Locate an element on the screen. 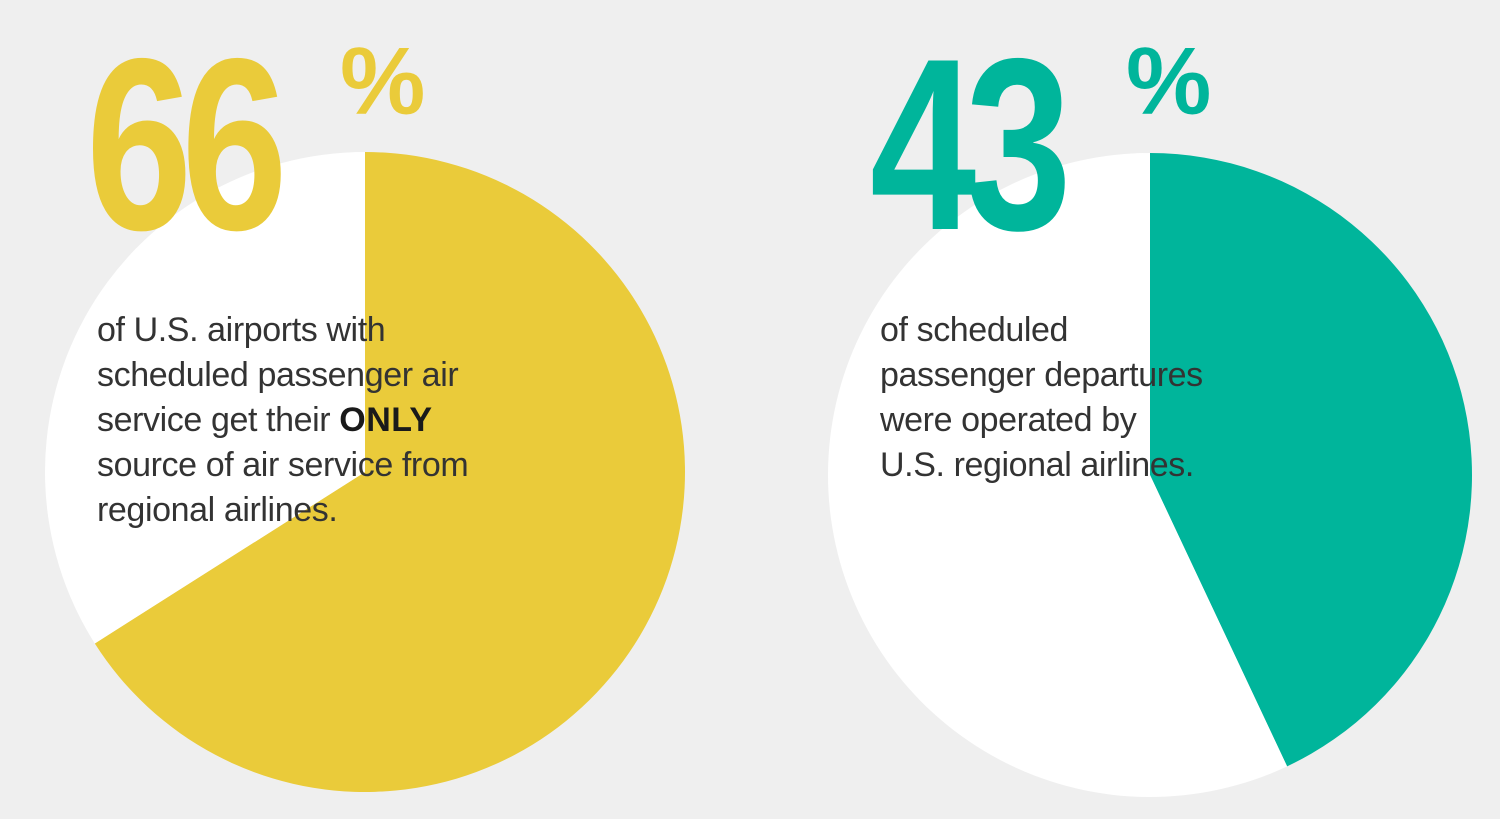 The height and width of the screenshot is (819, 1500). pie-slice is located at coordinates (205, 397).